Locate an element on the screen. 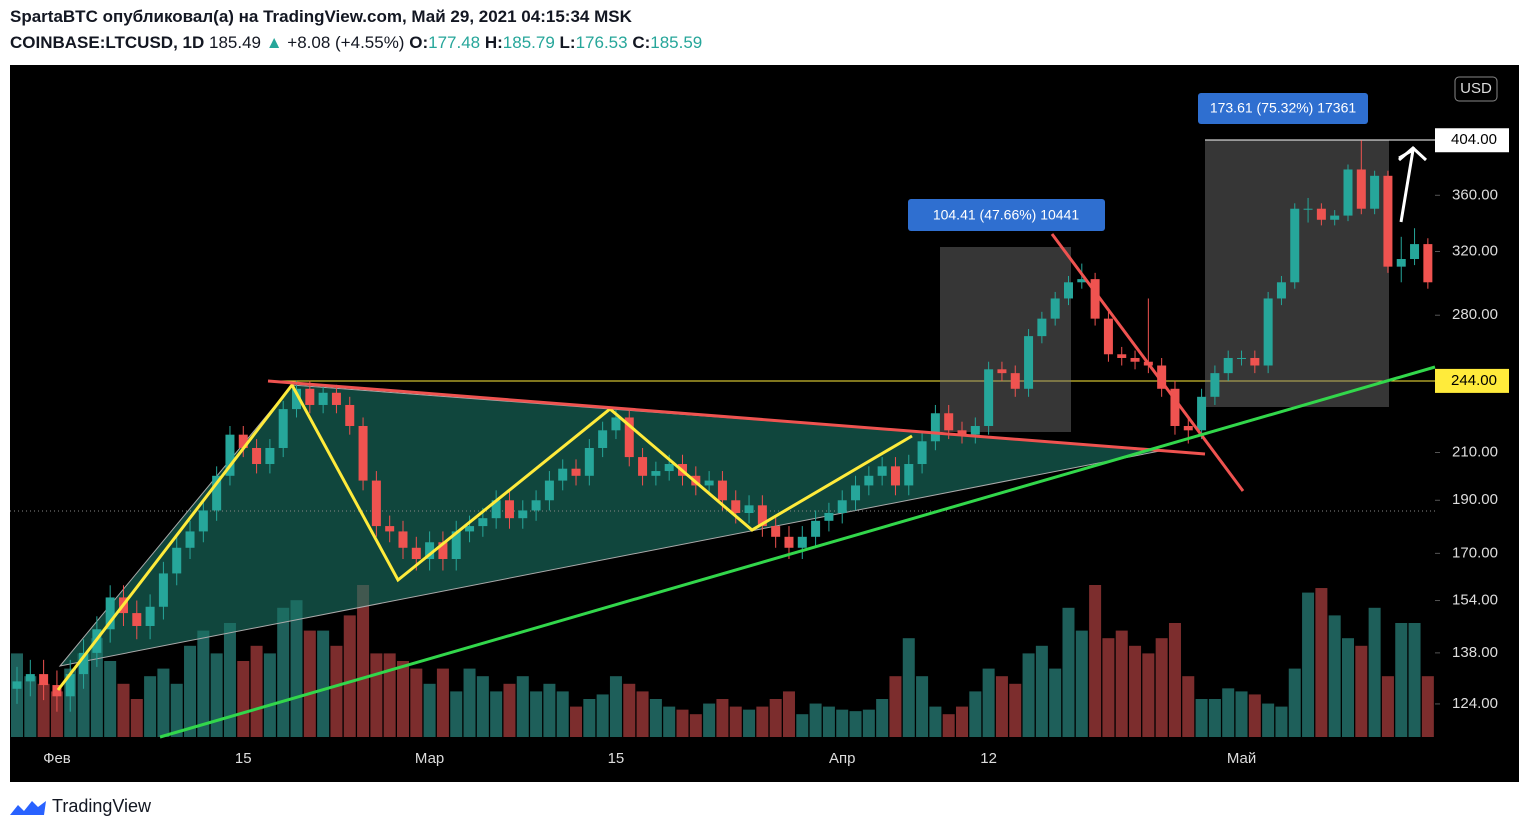 This screenshot has height=835, width=1528. annotation-box is located at coordinates (1006, 215).